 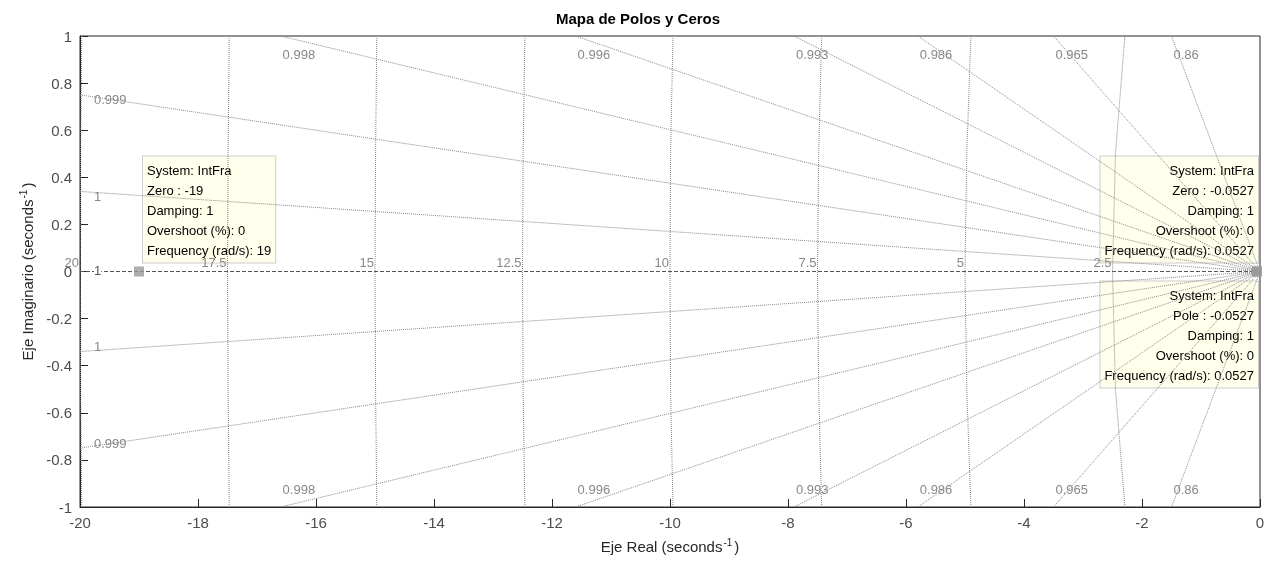 I want to click on x-tick-label: 0, so click(x=1260, y=522).